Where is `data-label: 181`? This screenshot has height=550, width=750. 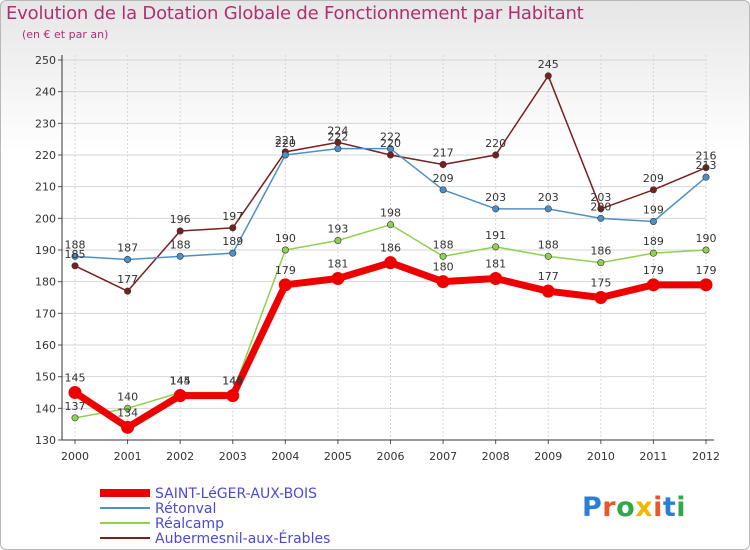
data-label: 181 is located at coordinates (337, 264).